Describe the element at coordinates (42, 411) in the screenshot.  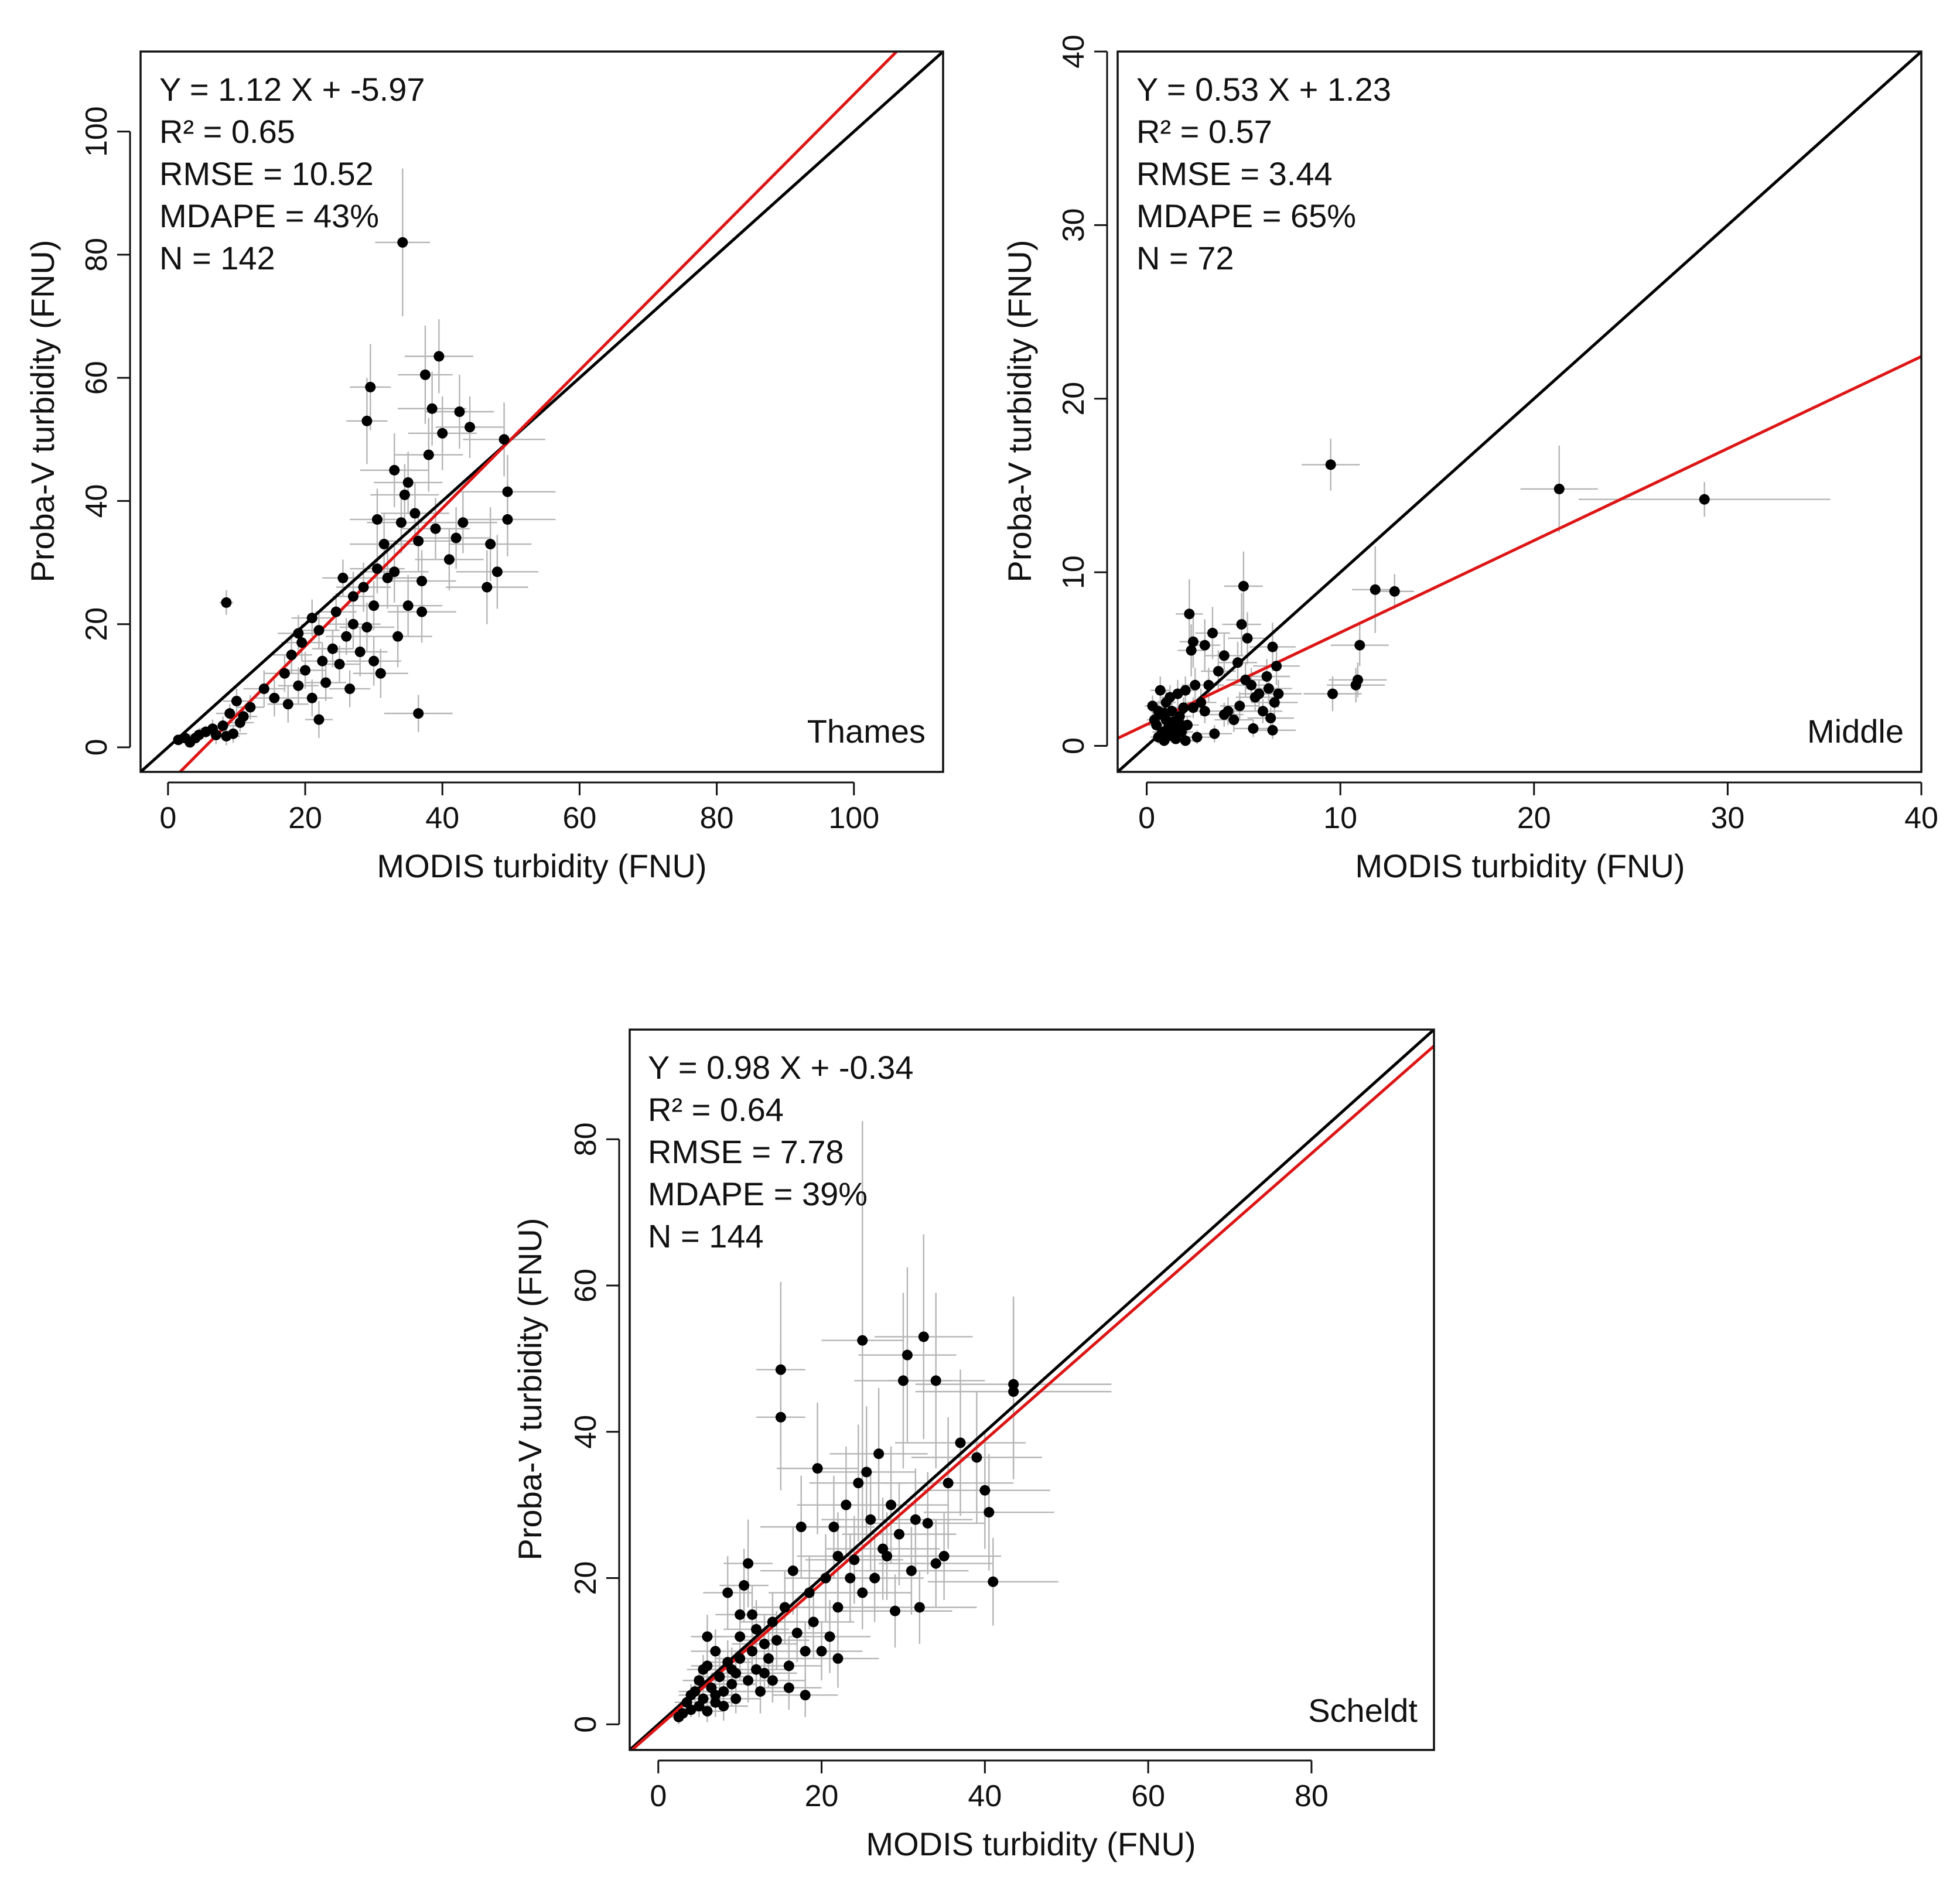
I see `thames-y-axis-title: Proba-V turbidity (FNU)` at that location.